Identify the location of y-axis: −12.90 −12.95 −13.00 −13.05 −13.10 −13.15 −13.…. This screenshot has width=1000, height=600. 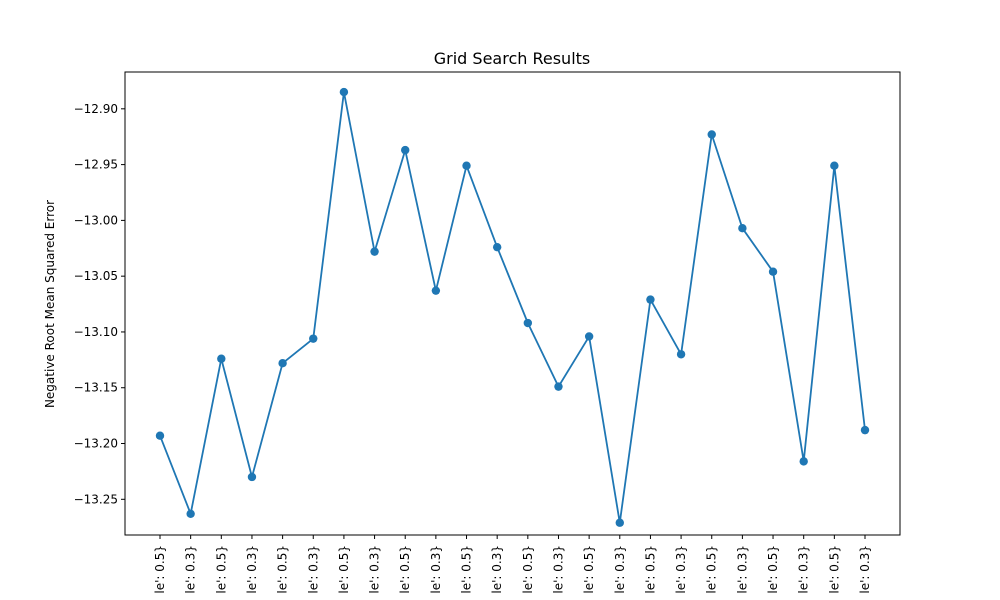
(99, 304).